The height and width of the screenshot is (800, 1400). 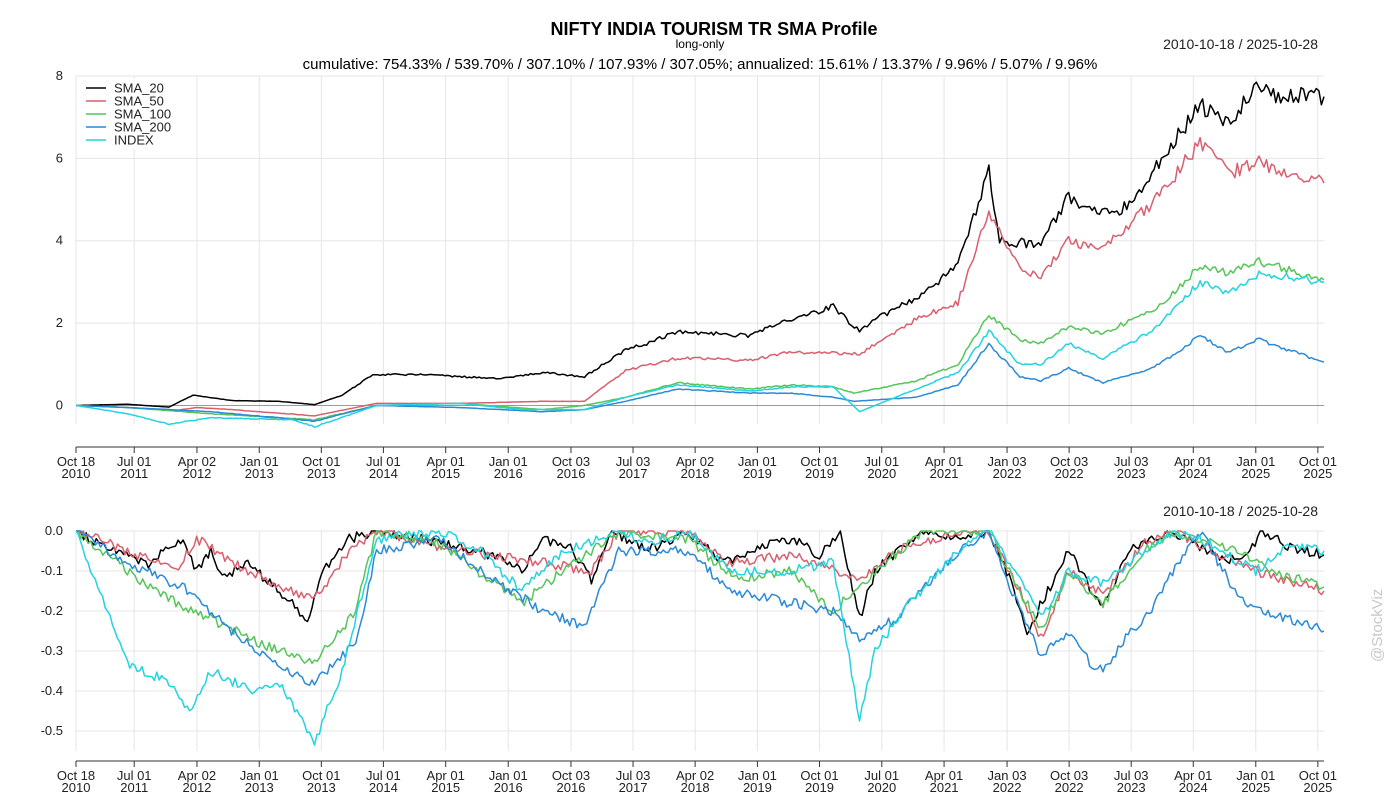 What do you see at coordinates (59, 240) in the screenshot?
I see `y-tick-label: 4` at bounding box center [59, 240].